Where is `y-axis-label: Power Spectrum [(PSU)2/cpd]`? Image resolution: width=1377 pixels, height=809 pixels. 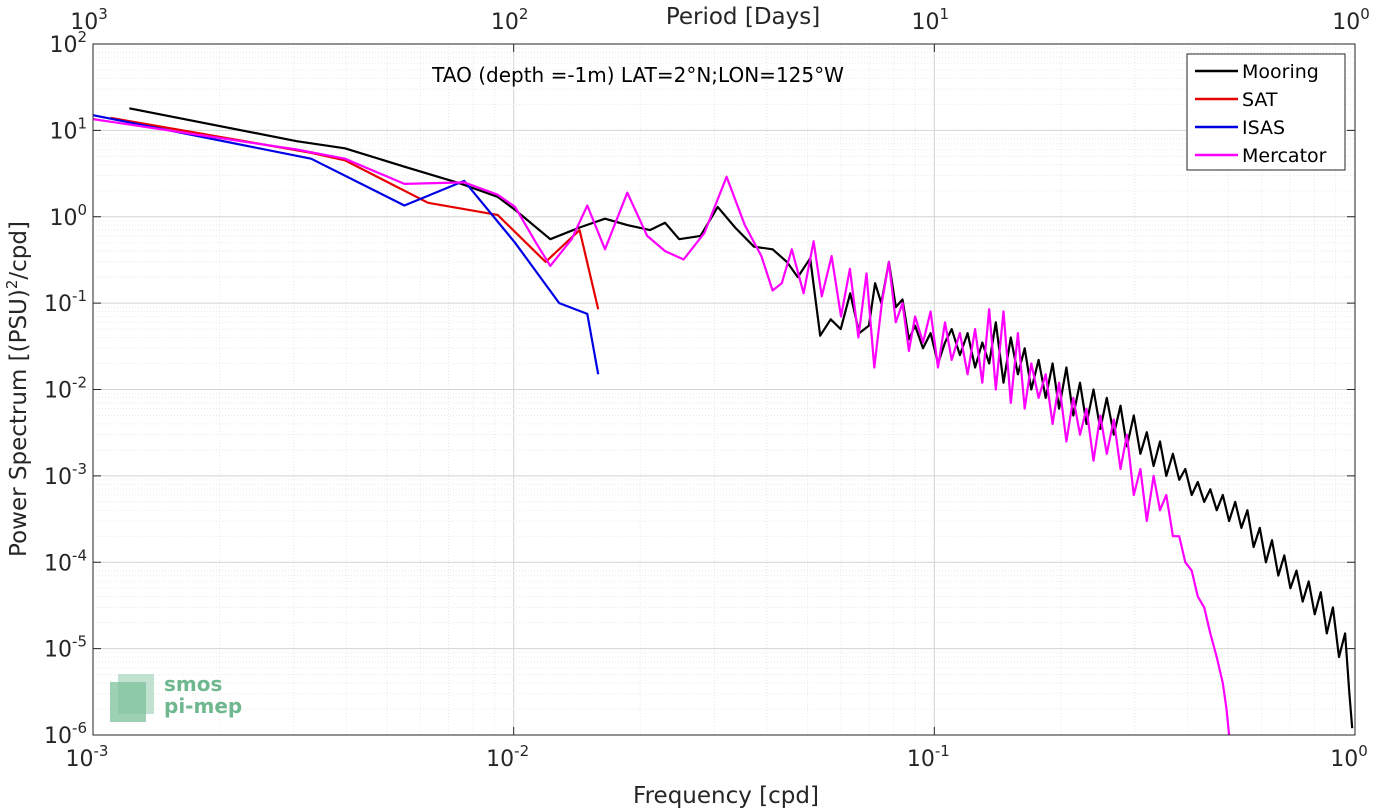 y-axis-label: Power Spectrum [(PSU)2/cpd] is located at coordinates (17, 389).